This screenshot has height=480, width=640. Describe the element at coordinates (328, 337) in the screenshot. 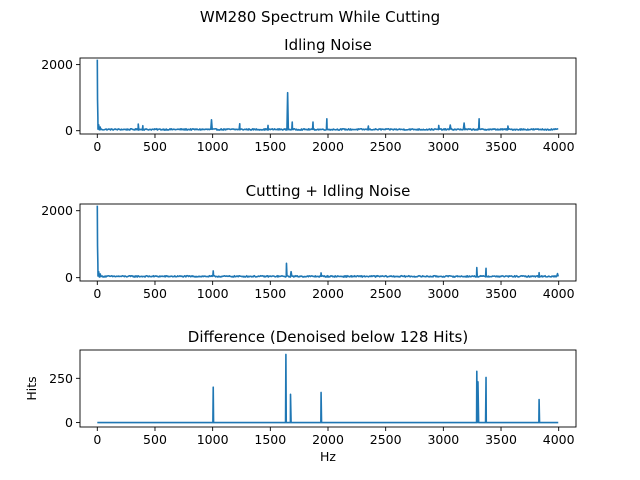

I see `subplot-title: Difference (Denoised below 128 Hits)` at that location.